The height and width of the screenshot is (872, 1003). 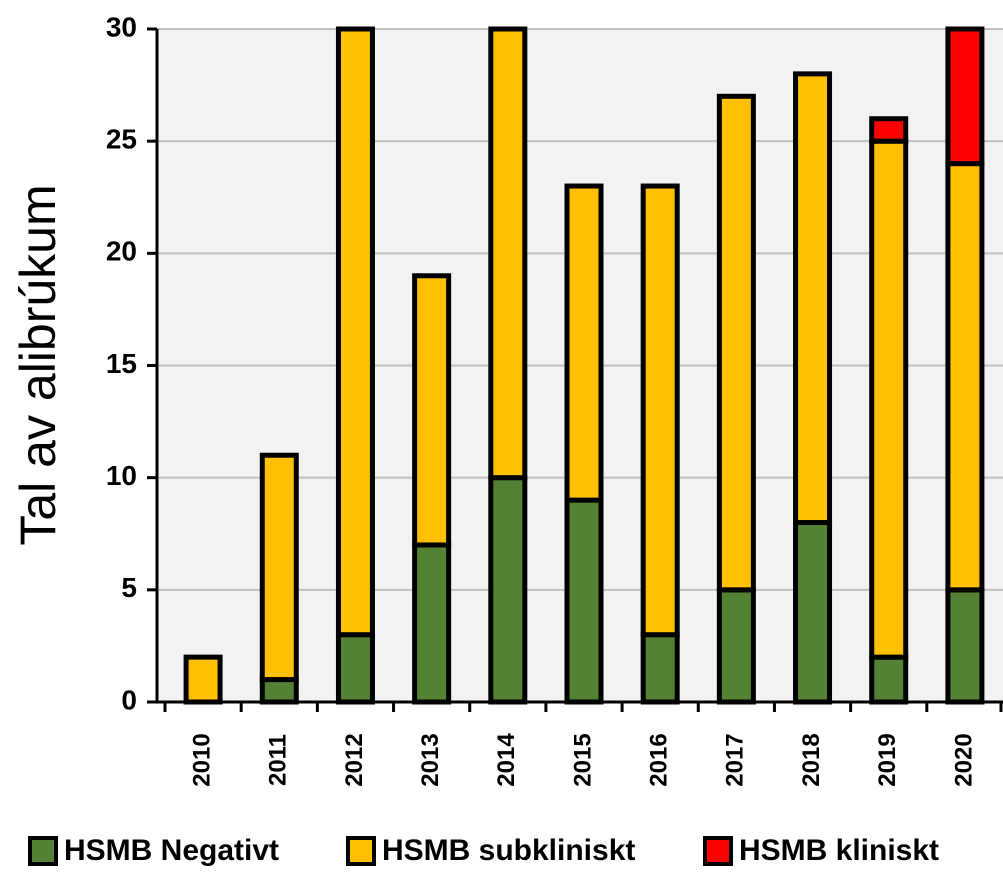 What do you see at coordinates (354, 759) in the screenshot?
I see `x-tick-label: 2012` at bounding box center [354, 759].